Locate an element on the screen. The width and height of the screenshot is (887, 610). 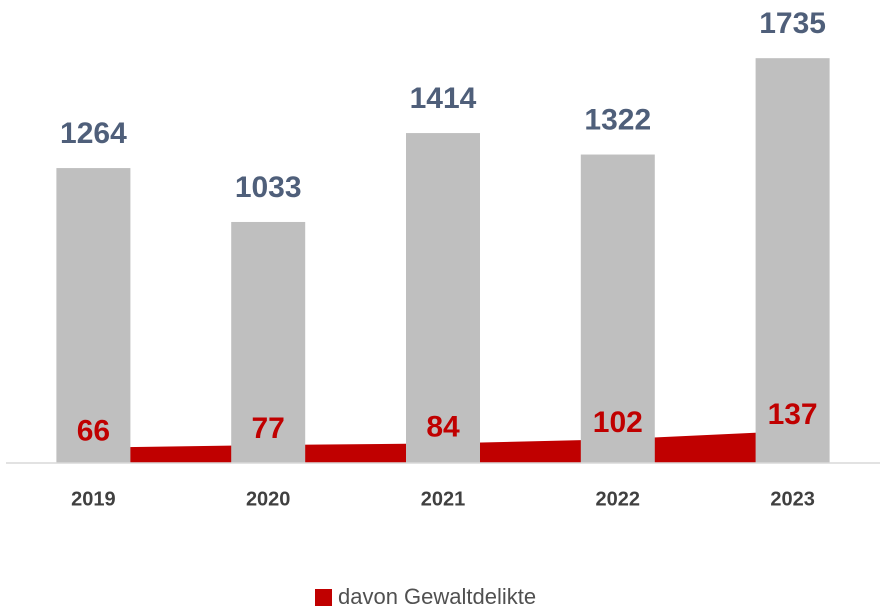
area-value-label: 102 is located at coordinates (618, 422).